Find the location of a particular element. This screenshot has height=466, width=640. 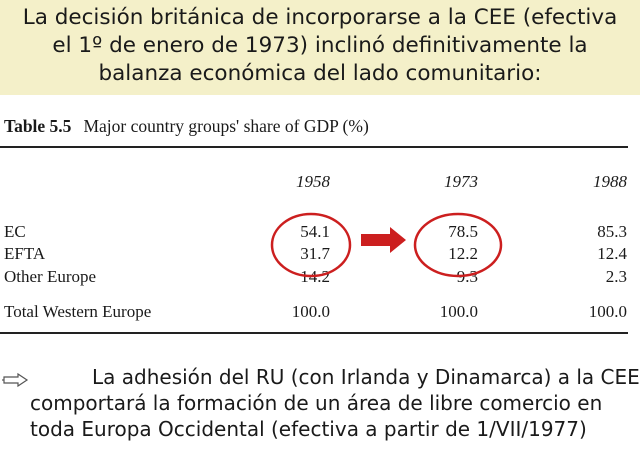

table-title: Major country groups' share of GDP (%) is located at coordinates (226, 126).